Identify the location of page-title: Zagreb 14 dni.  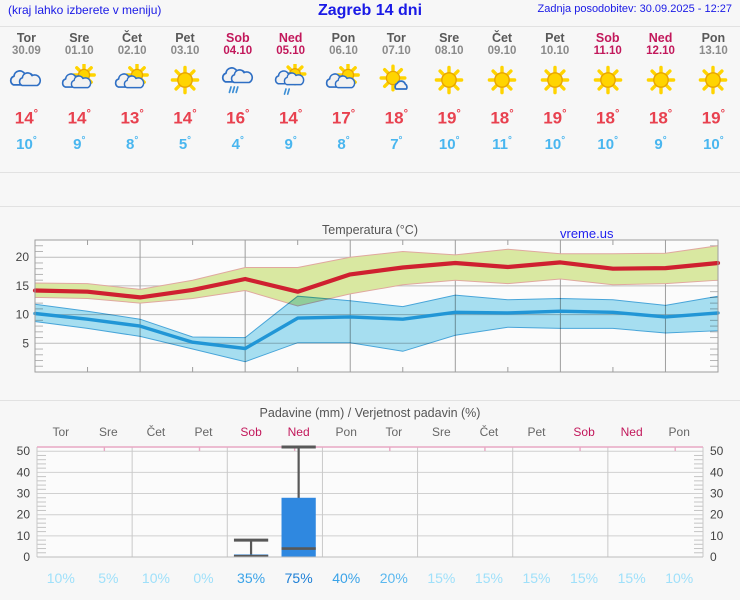
(370, 10).